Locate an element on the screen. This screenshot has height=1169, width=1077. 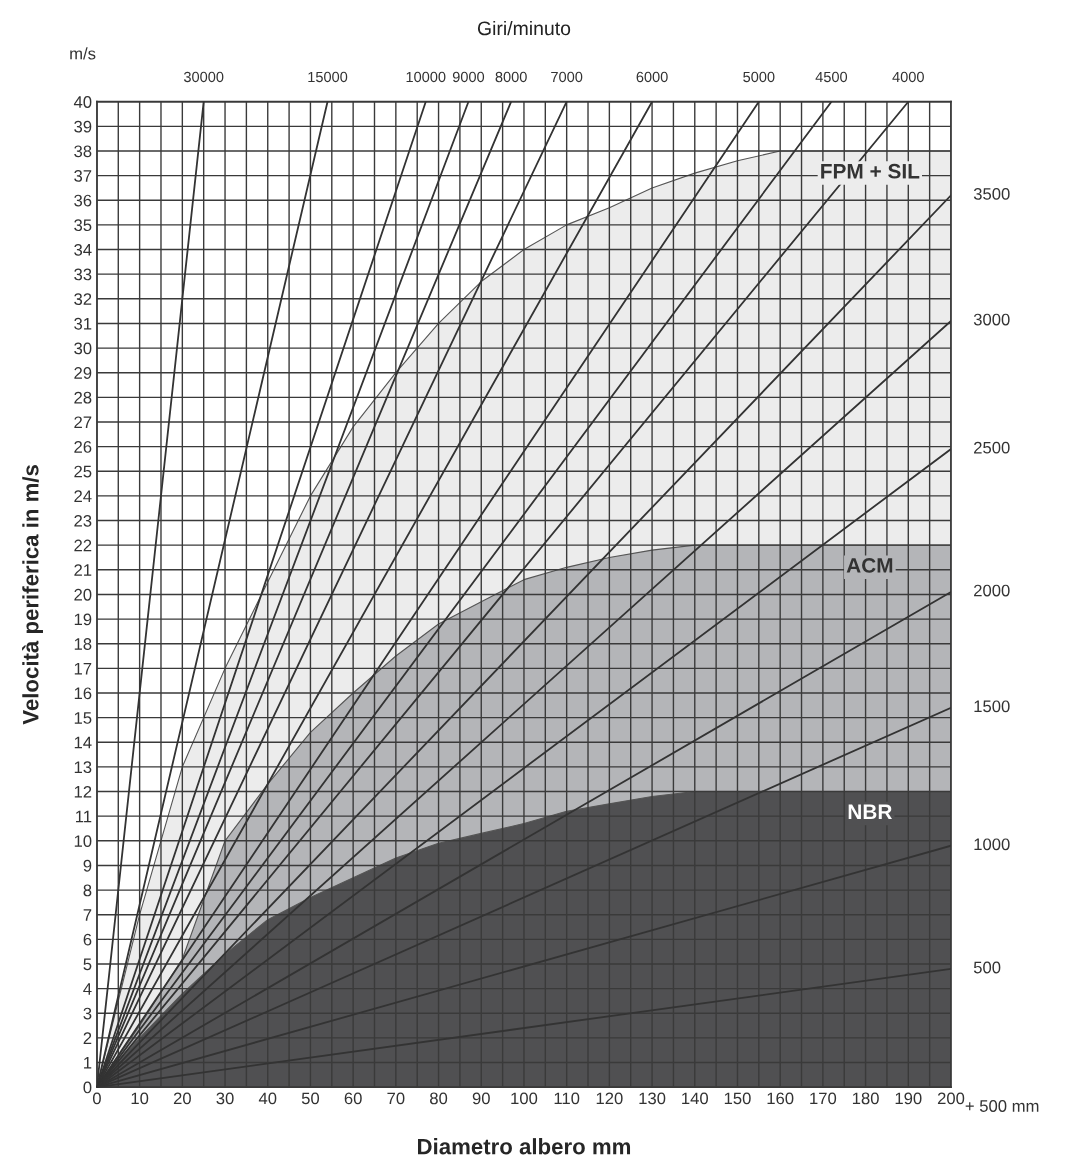
series-label: FPM + SIL is located at coordinates (870, 171).